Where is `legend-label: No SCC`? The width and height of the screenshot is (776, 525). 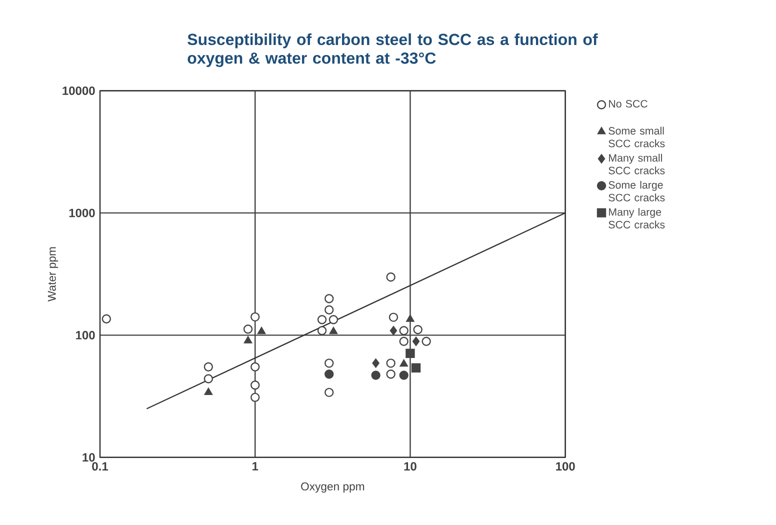 legend-label: No SCC is located at coordinates (628, 104).